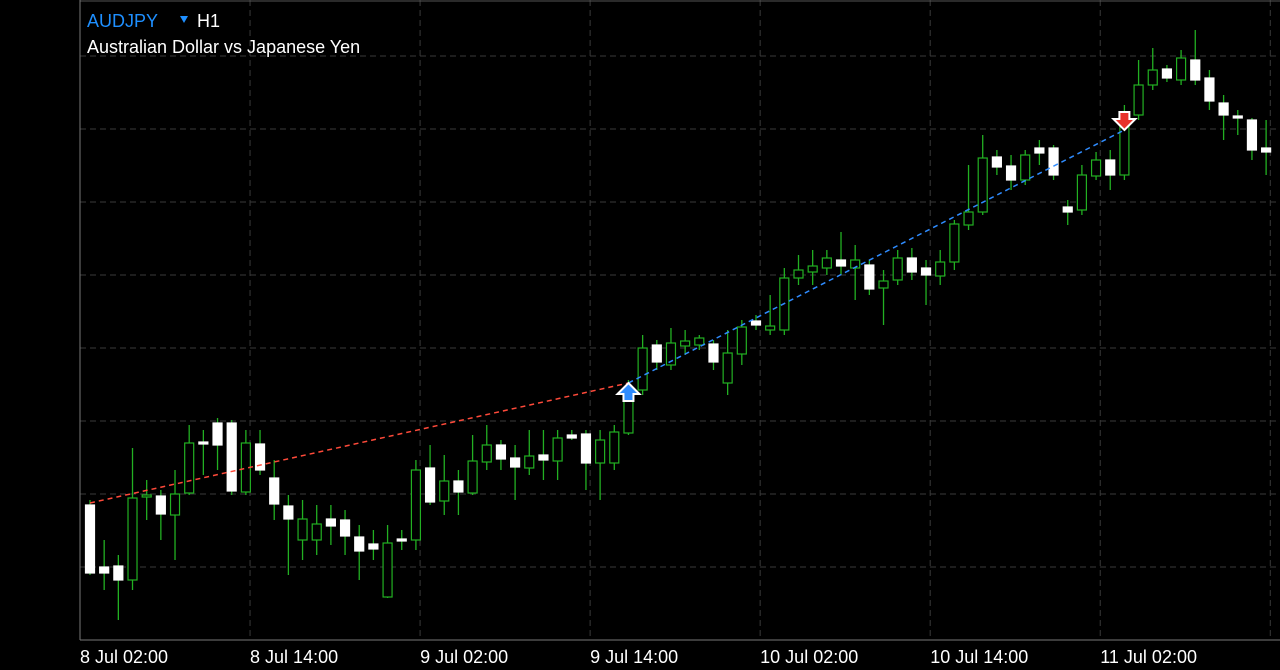 The image size is (1280, 670). What do you see at coordinates (208, 21) in the screenshot?
I see `timeframe: H1` at bounding box center [208, 21].